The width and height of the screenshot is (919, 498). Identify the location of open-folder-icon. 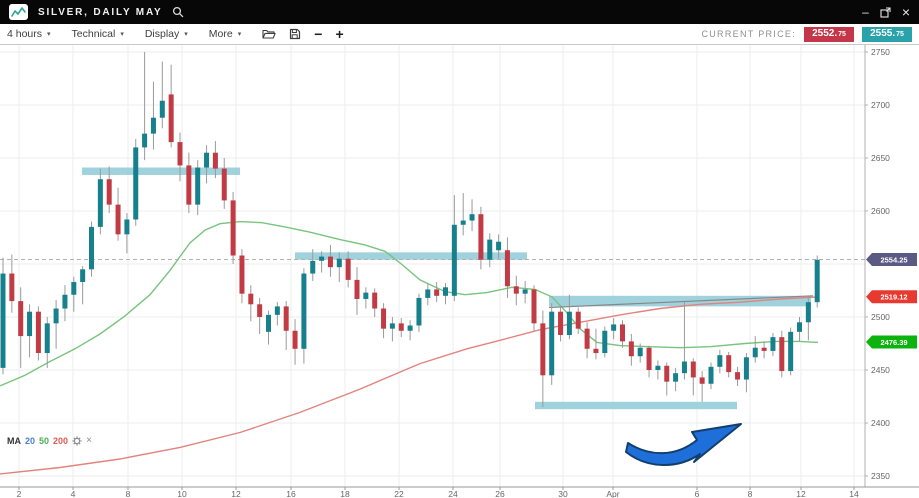
(269, 34).